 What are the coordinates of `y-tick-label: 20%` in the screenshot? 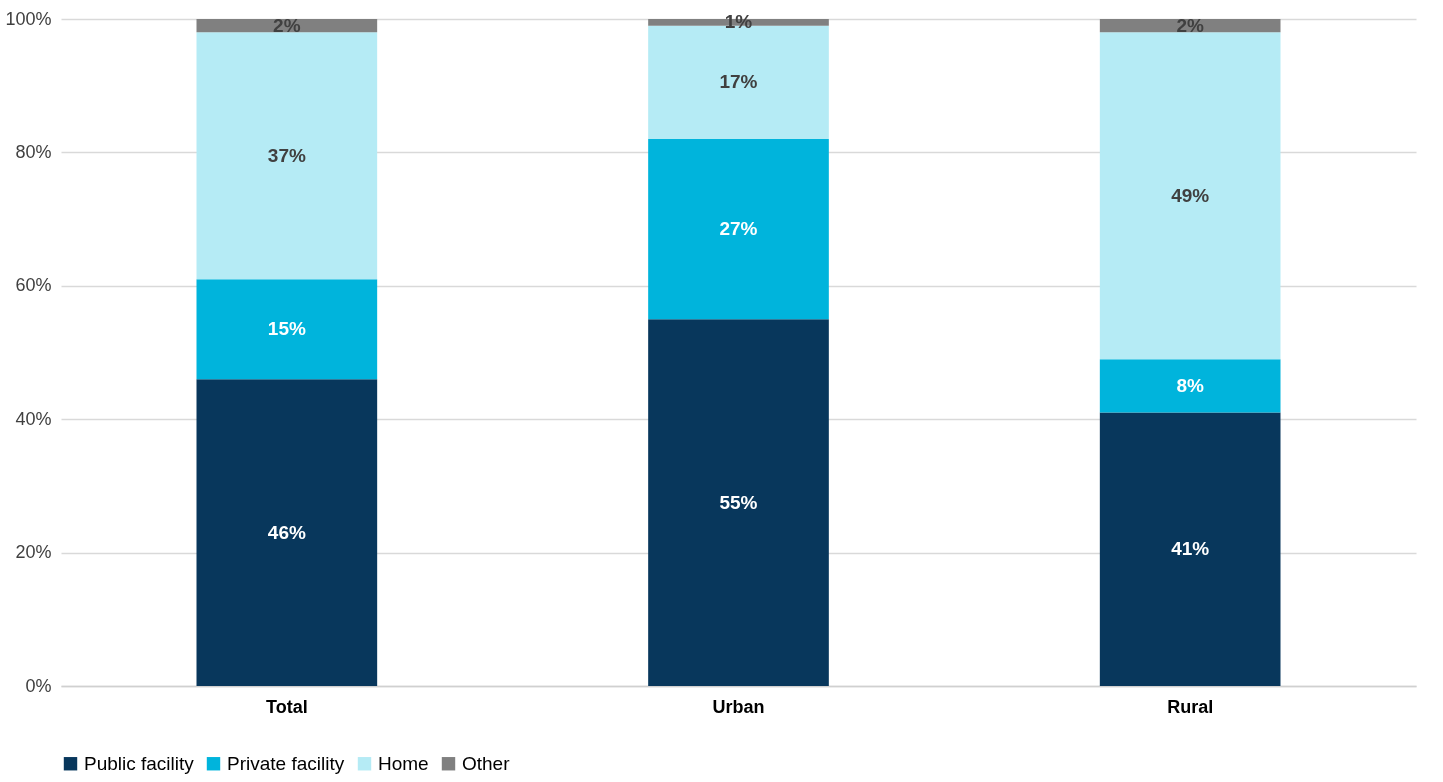 It's located at (33, 552).